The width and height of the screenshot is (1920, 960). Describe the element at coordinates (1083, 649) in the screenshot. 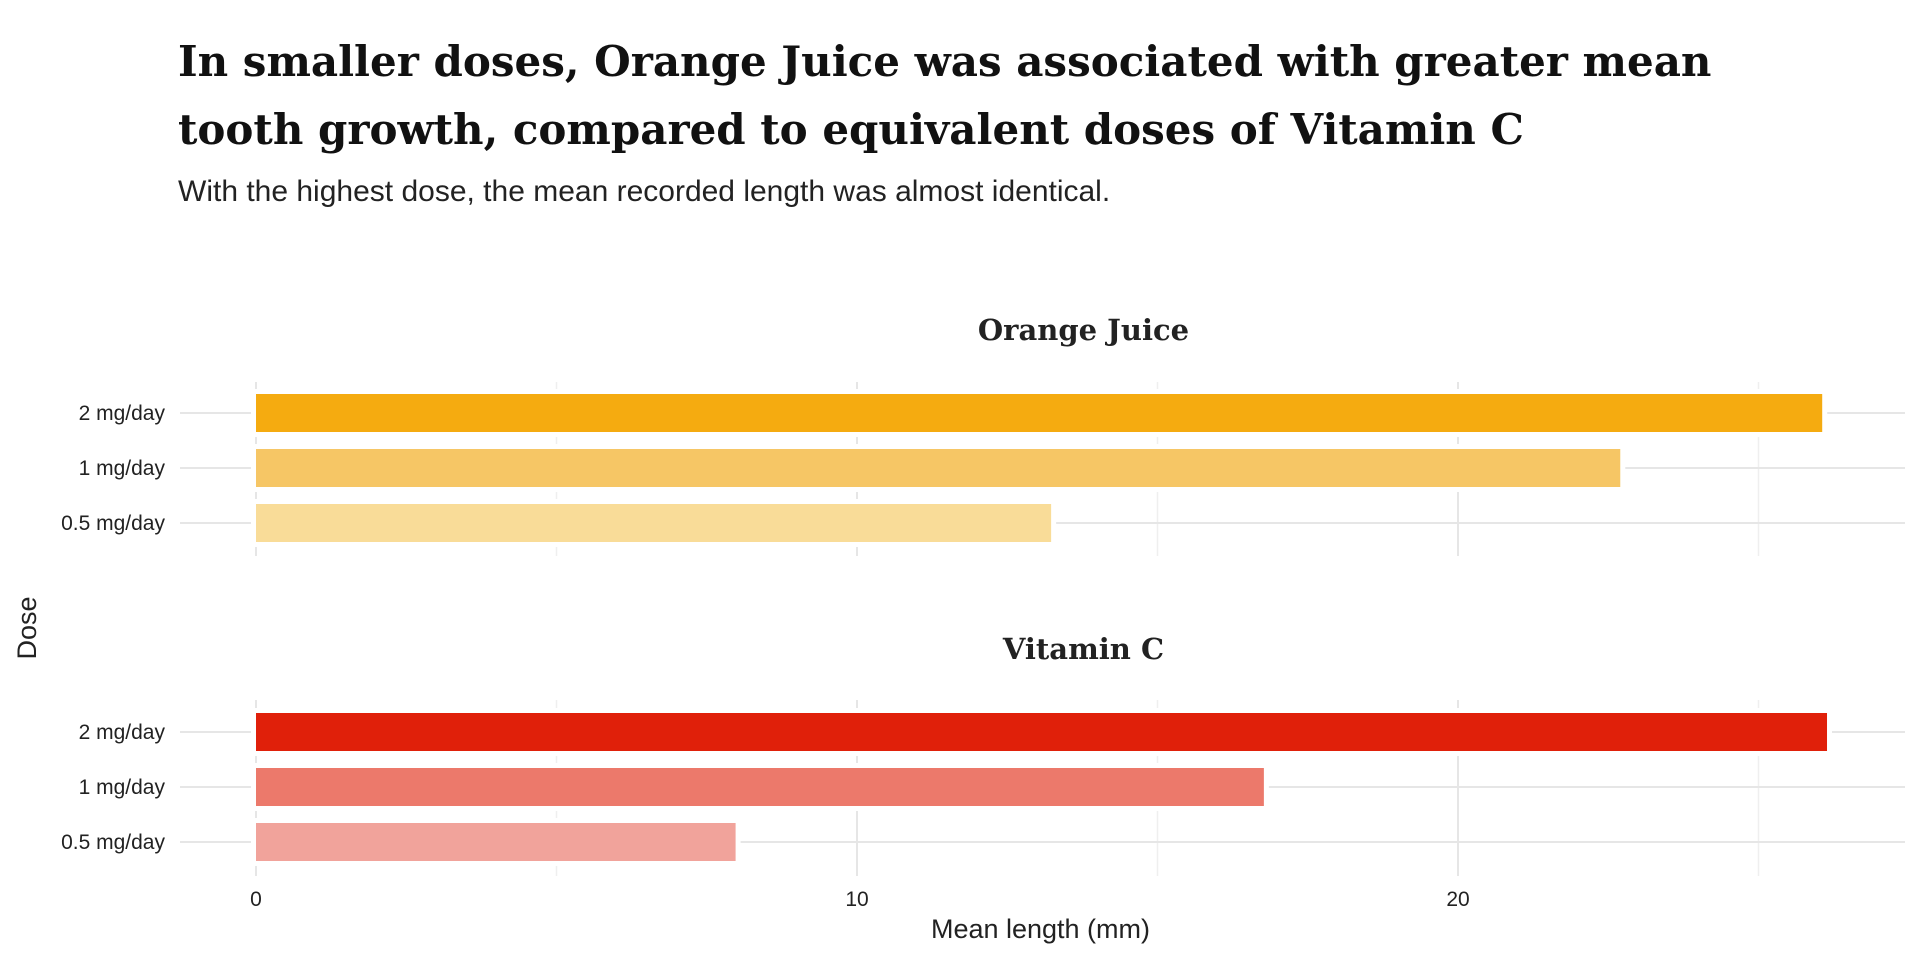

I see `facet-title-vitamin-c: Vitamin C` at that location.